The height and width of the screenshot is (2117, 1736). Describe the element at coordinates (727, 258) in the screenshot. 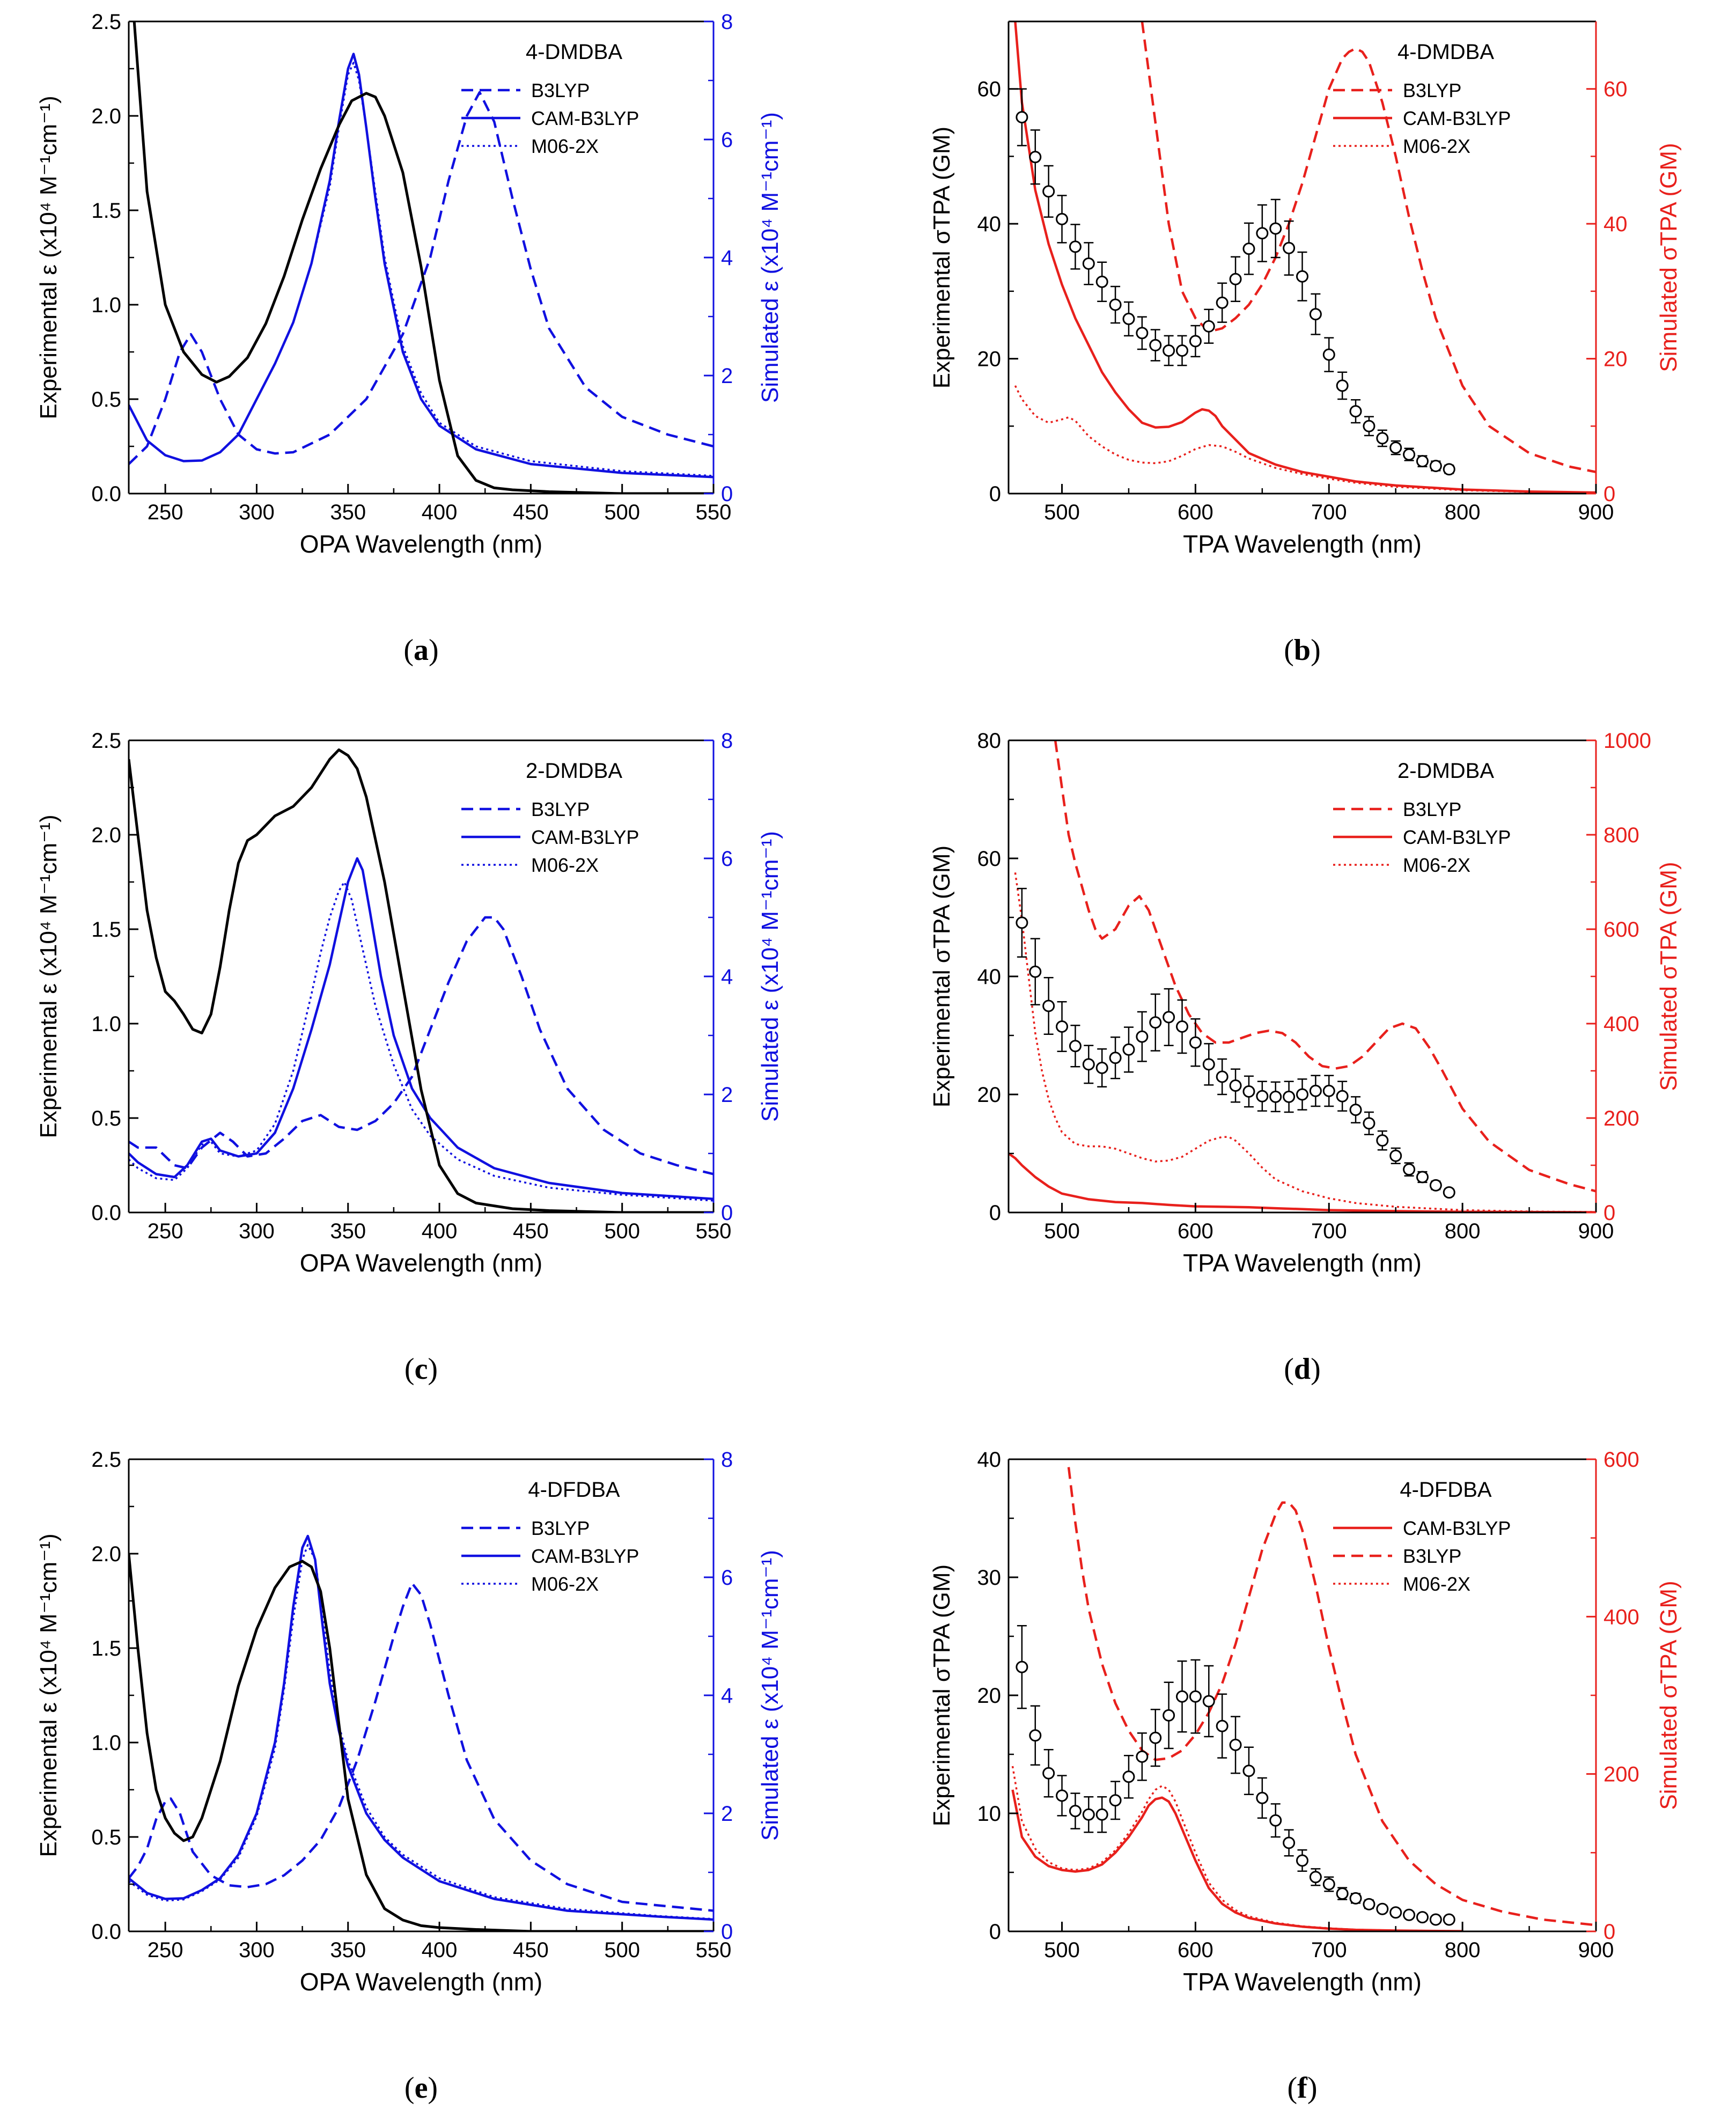

I see `y-right-tick-label: 4` at that location.